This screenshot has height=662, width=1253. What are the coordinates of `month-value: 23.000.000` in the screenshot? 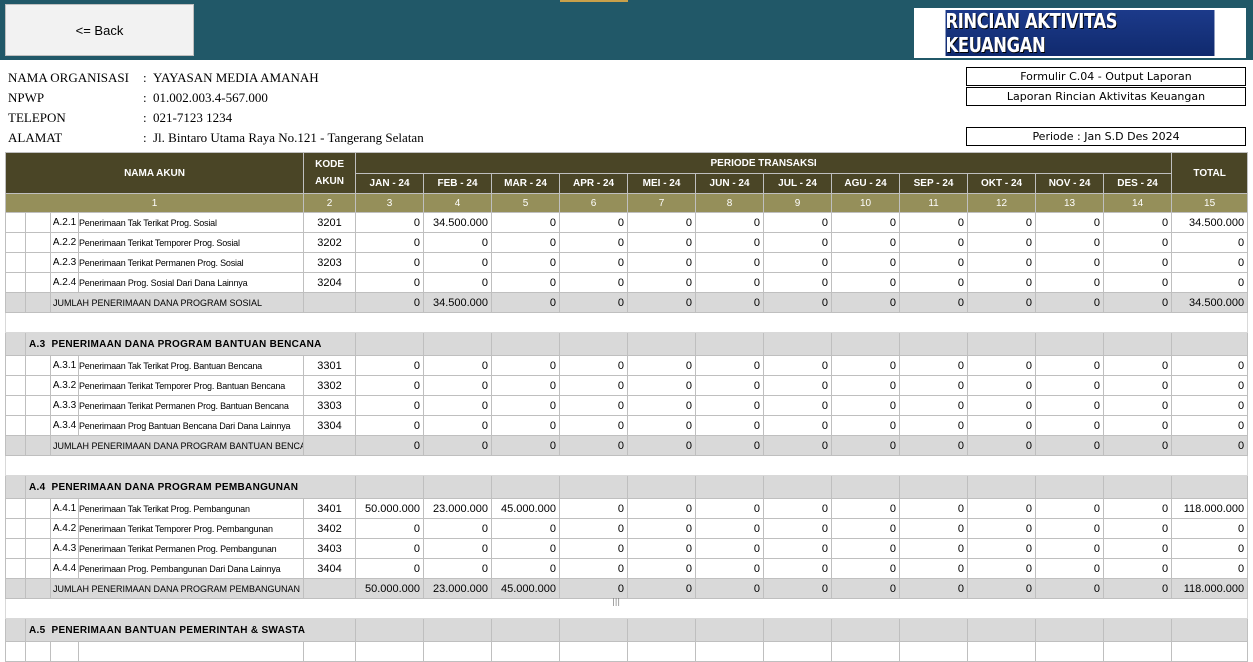 It's located at (458, 508).